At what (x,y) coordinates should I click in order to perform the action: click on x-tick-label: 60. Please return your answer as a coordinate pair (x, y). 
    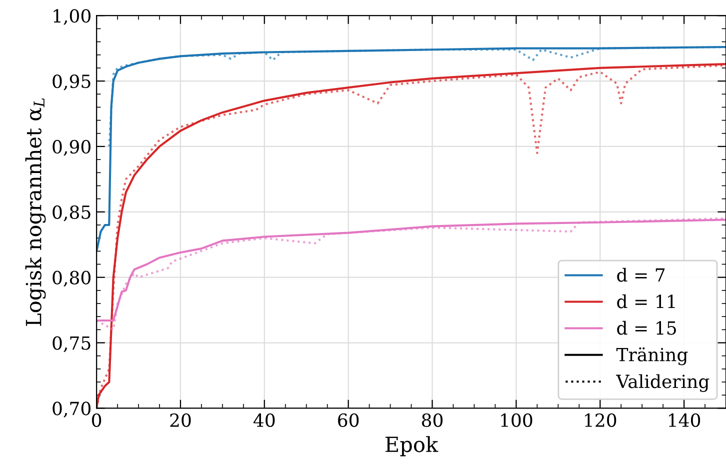
    Looking at the image, I should click on (348, 420).